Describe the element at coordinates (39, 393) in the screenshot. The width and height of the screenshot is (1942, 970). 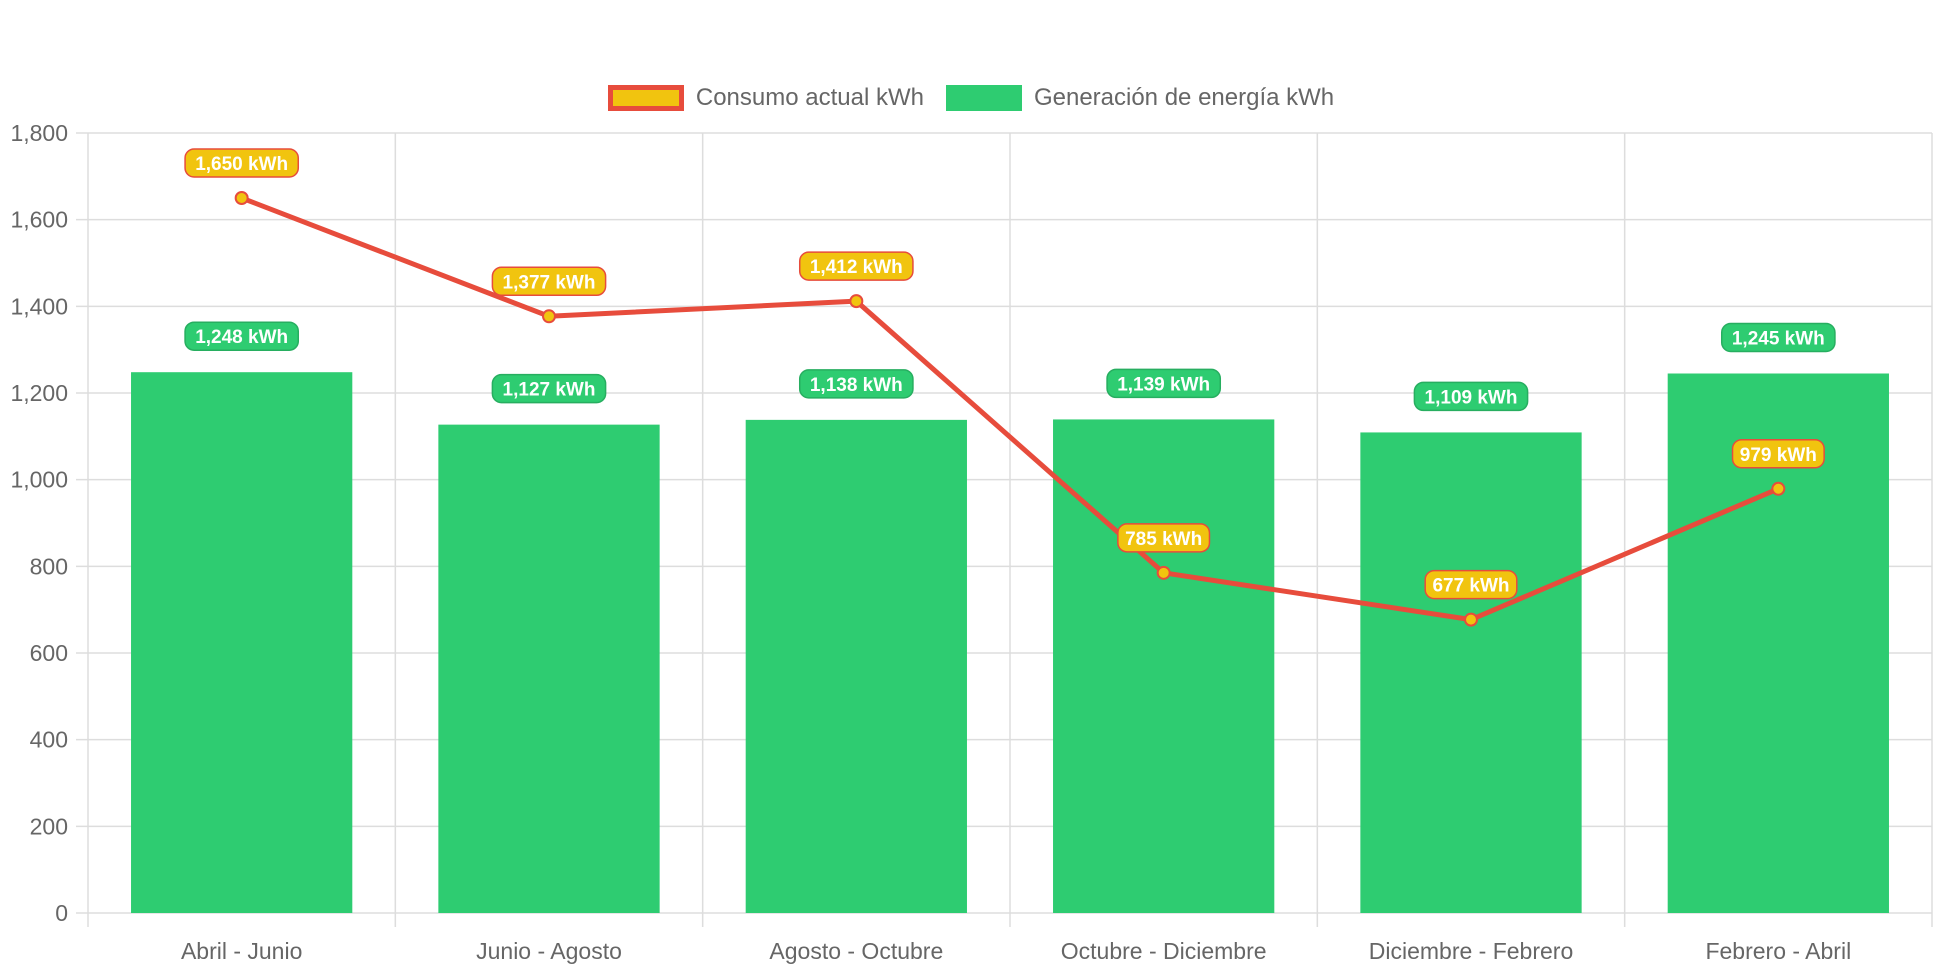
I see `y-tick-label: 1,200` at that location.